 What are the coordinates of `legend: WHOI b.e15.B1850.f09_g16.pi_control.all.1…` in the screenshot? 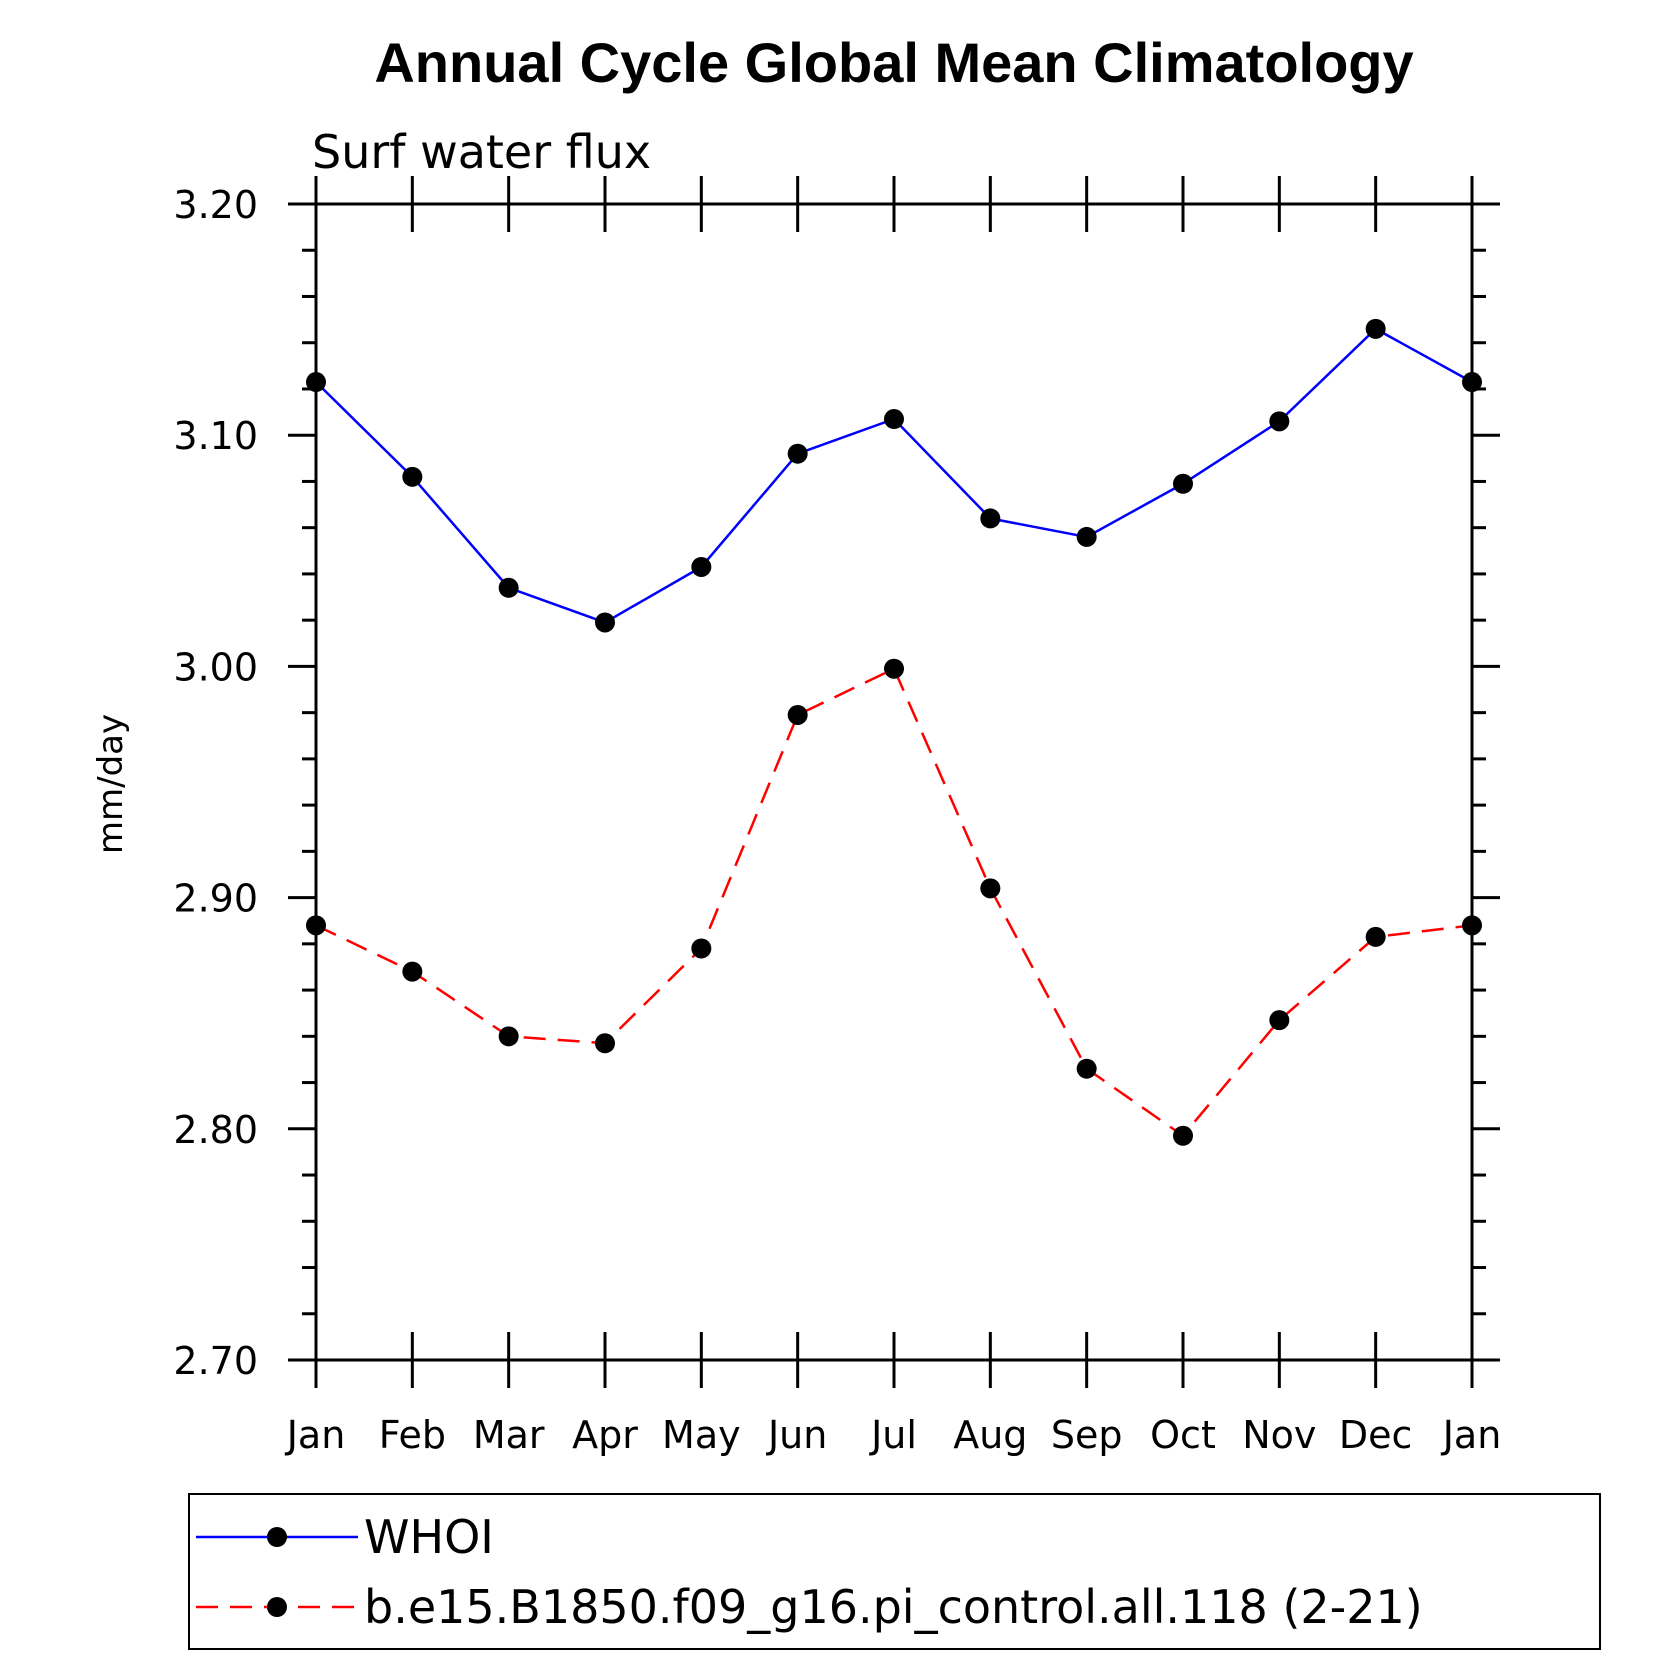 It's located at (894, 1571).